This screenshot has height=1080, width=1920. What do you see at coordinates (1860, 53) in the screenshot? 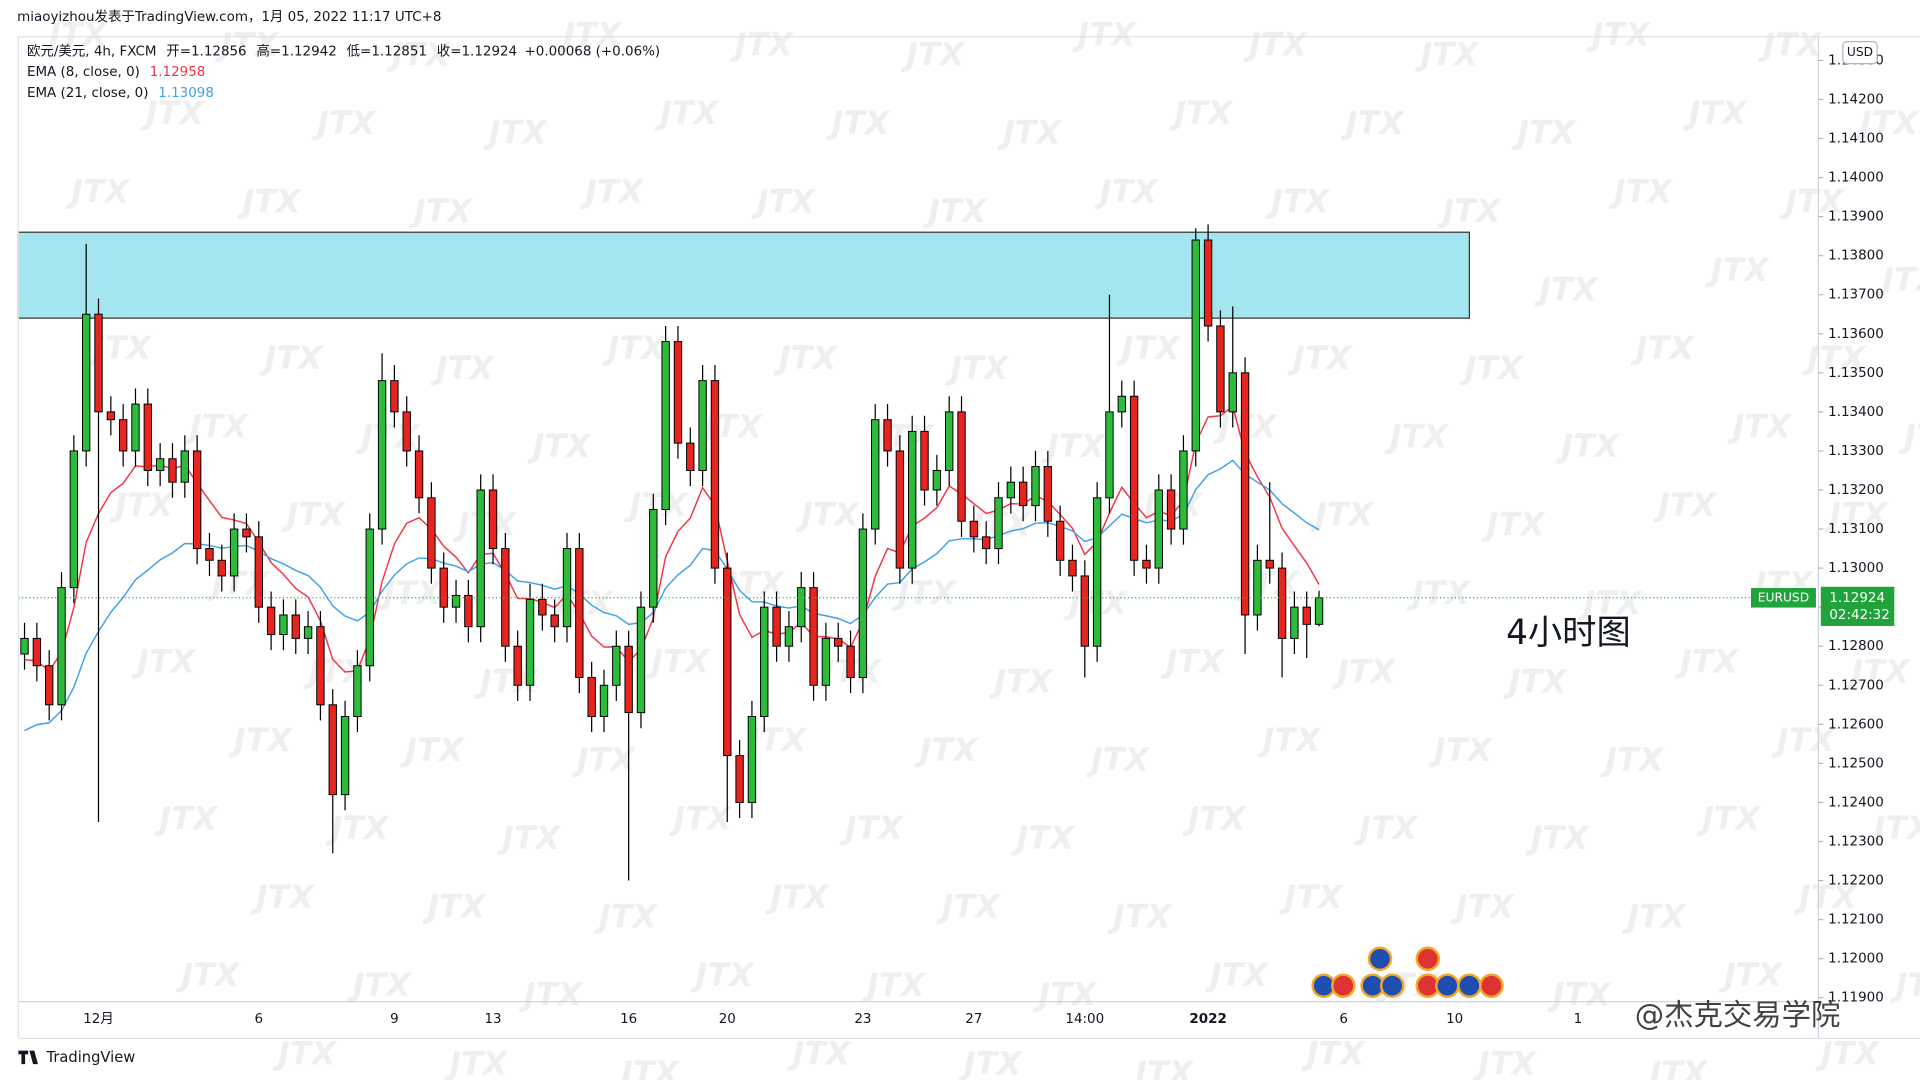
I see `currency-badge` at bounding box center [1860, 53].